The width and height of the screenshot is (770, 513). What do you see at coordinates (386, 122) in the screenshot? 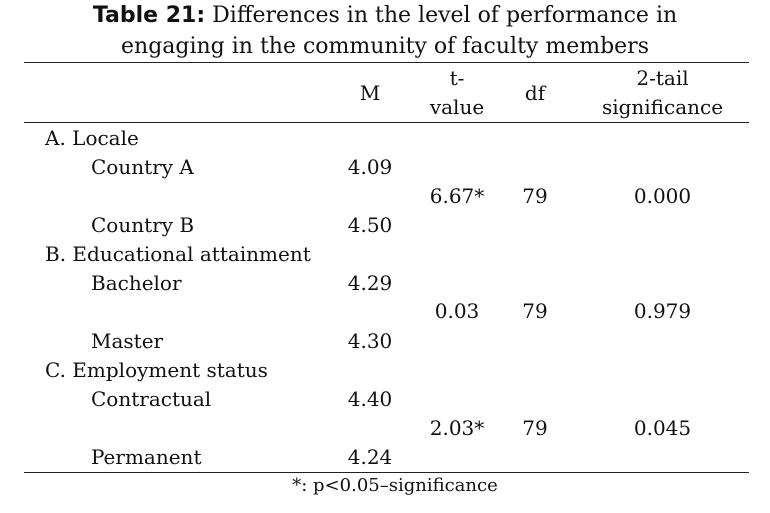
I see `header-rule` at bounding box center [386, 122].